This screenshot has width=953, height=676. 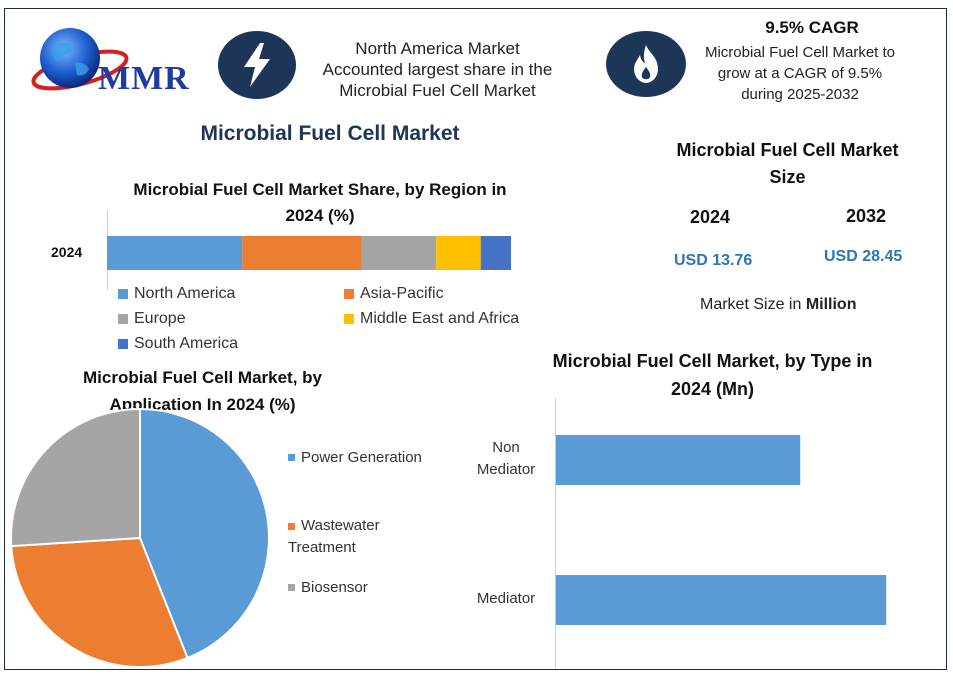 I want to click on legend-biosensor: Biosensor, so click(x=328, y=587).